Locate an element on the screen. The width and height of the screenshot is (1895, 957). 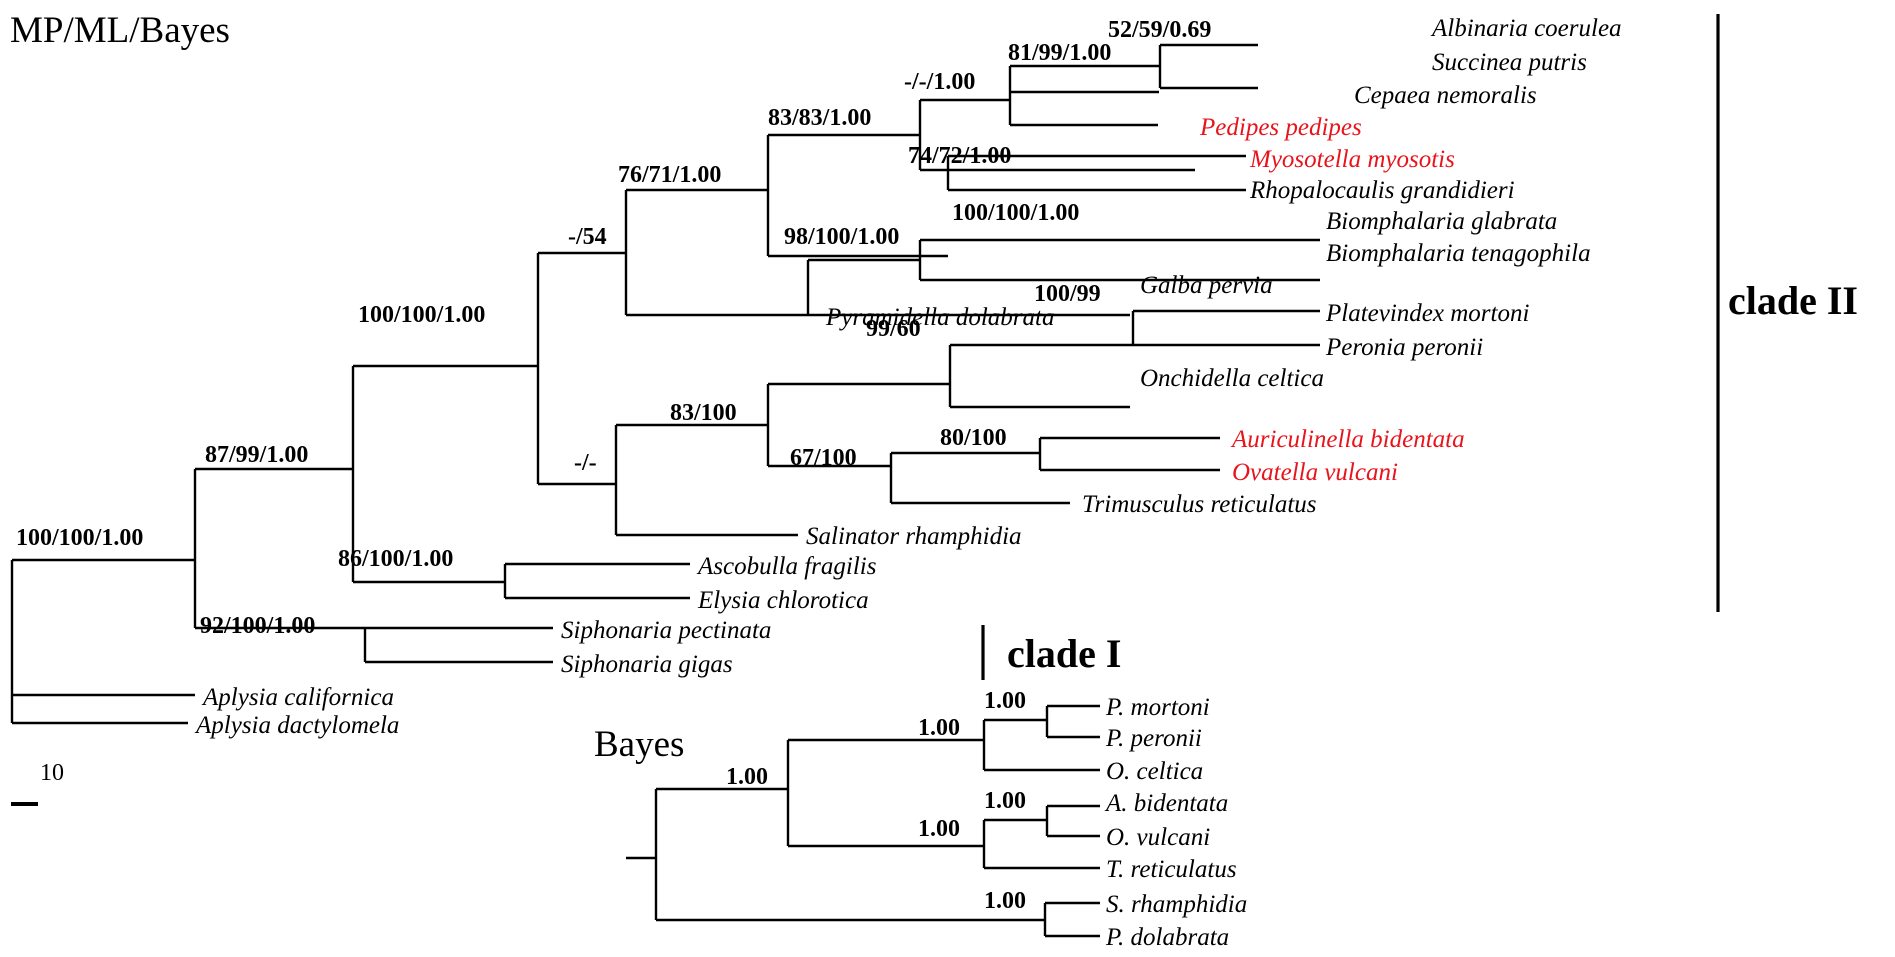
clade-ii-label: clade II is located at coordinates (1793, 300).